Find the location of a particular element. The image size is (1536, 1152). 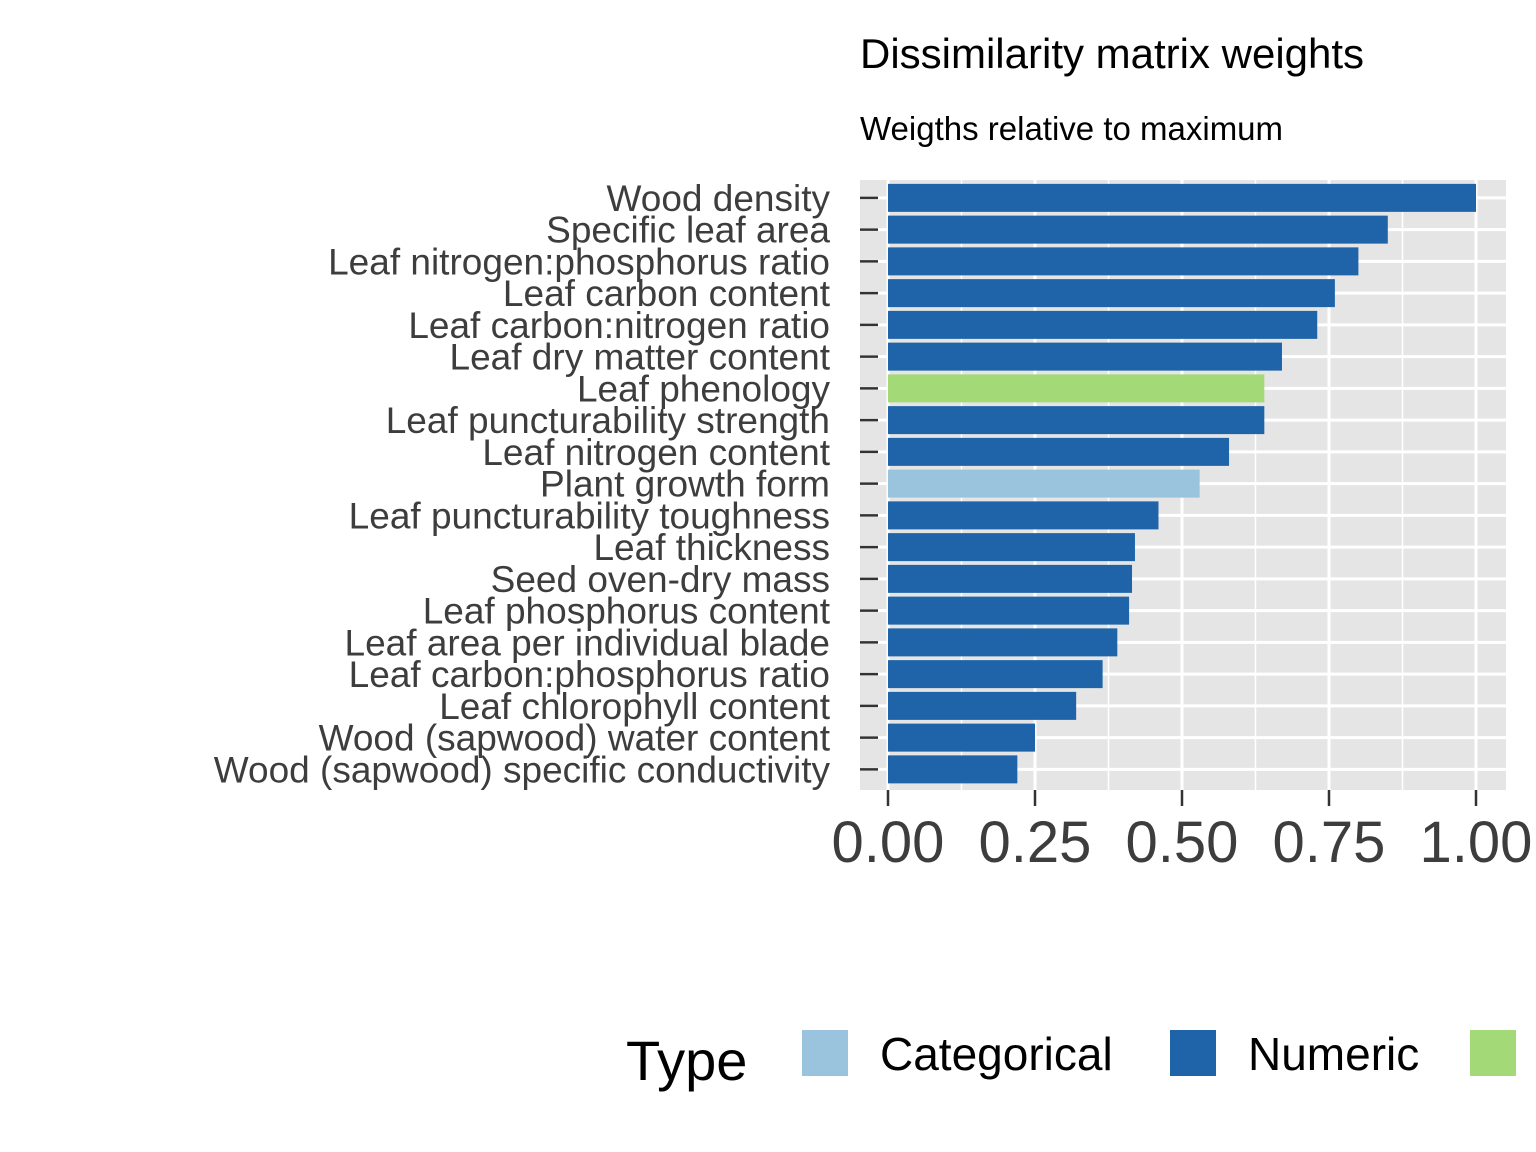

y-tick-label: Leaf thickness is located at coordinates (711, 547).